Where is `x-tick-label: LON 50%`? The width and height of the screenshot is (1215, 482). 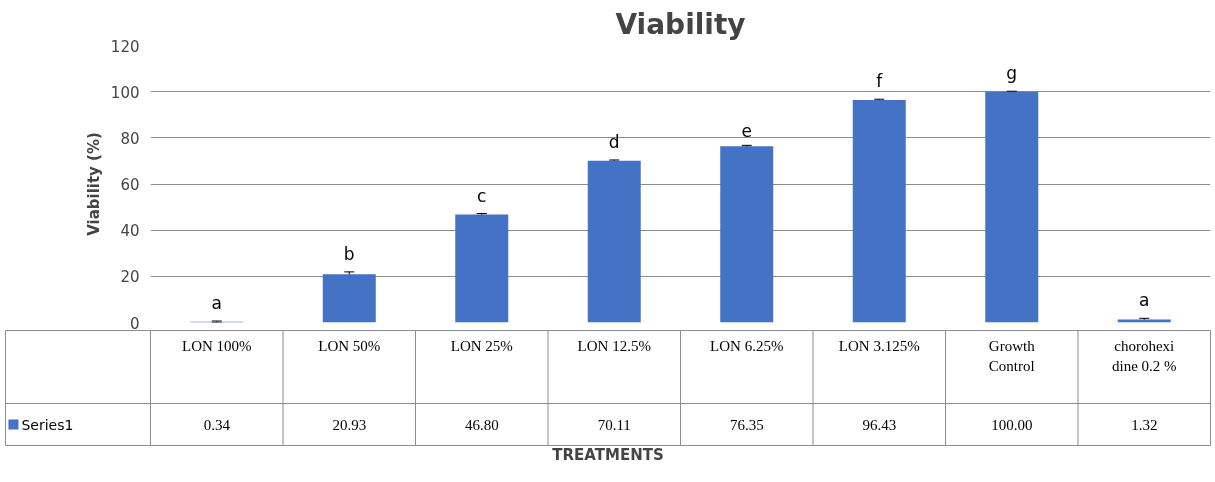 x-tick-label: LON 50% is located at coordinates (349, 345).